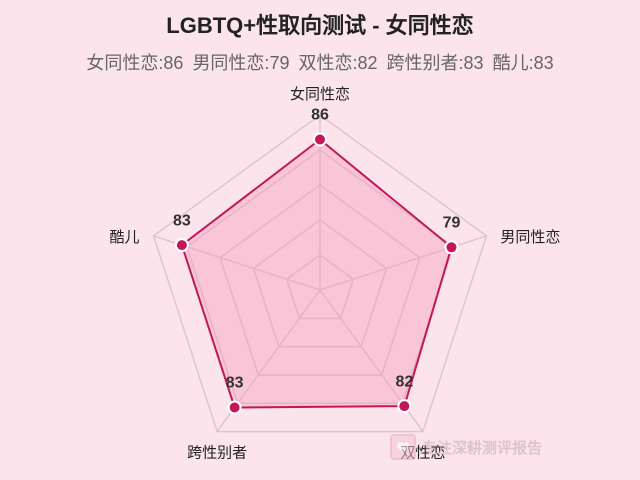 This screenshot has height=480, width=640. I want to click on axis-label: 跨性别者, so click(217, 453).